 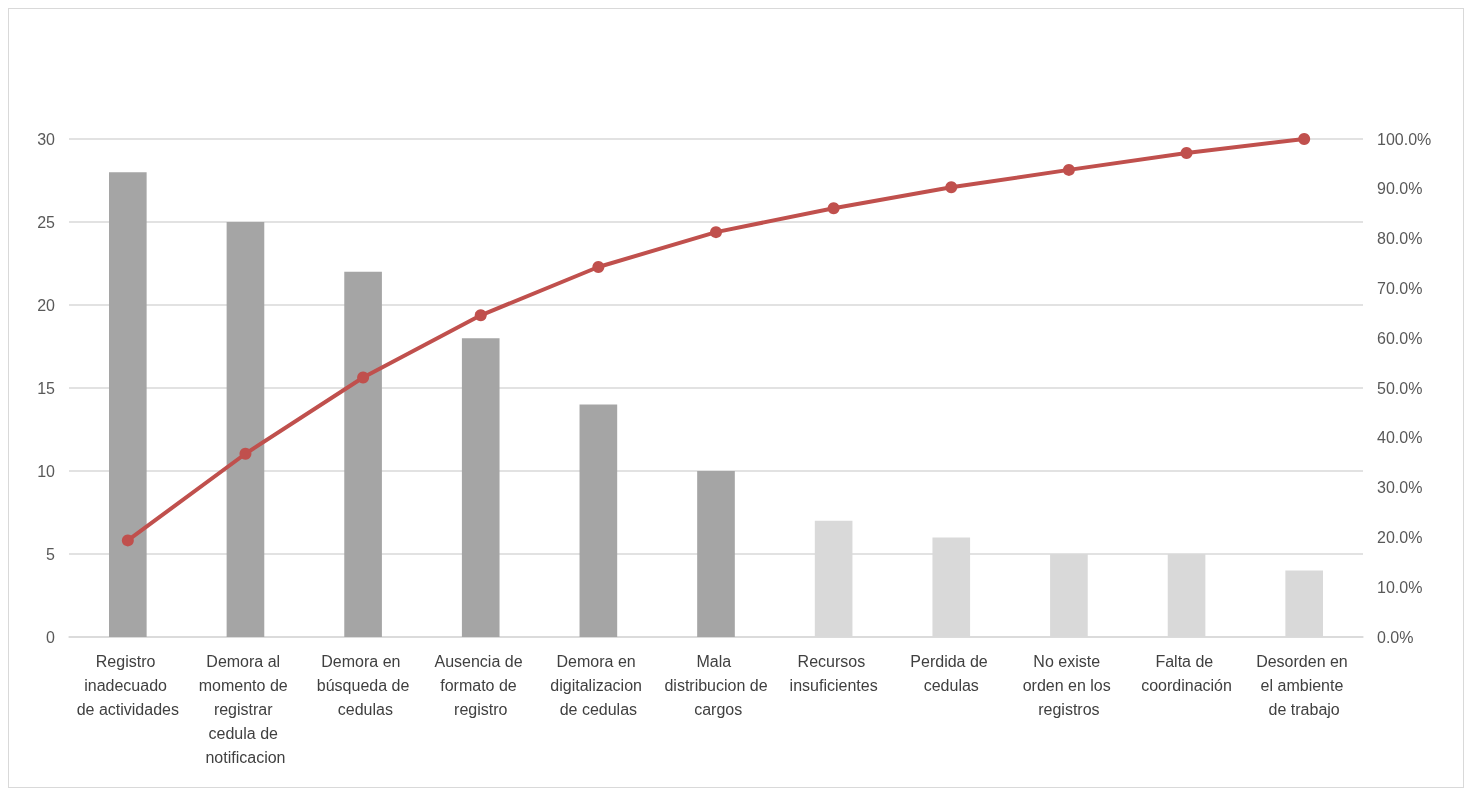 What do you see at coordinates (1400, 288) in the screenshot?
I see `y2-tick-label: 70.0%` at bounding box center [1400, 288].